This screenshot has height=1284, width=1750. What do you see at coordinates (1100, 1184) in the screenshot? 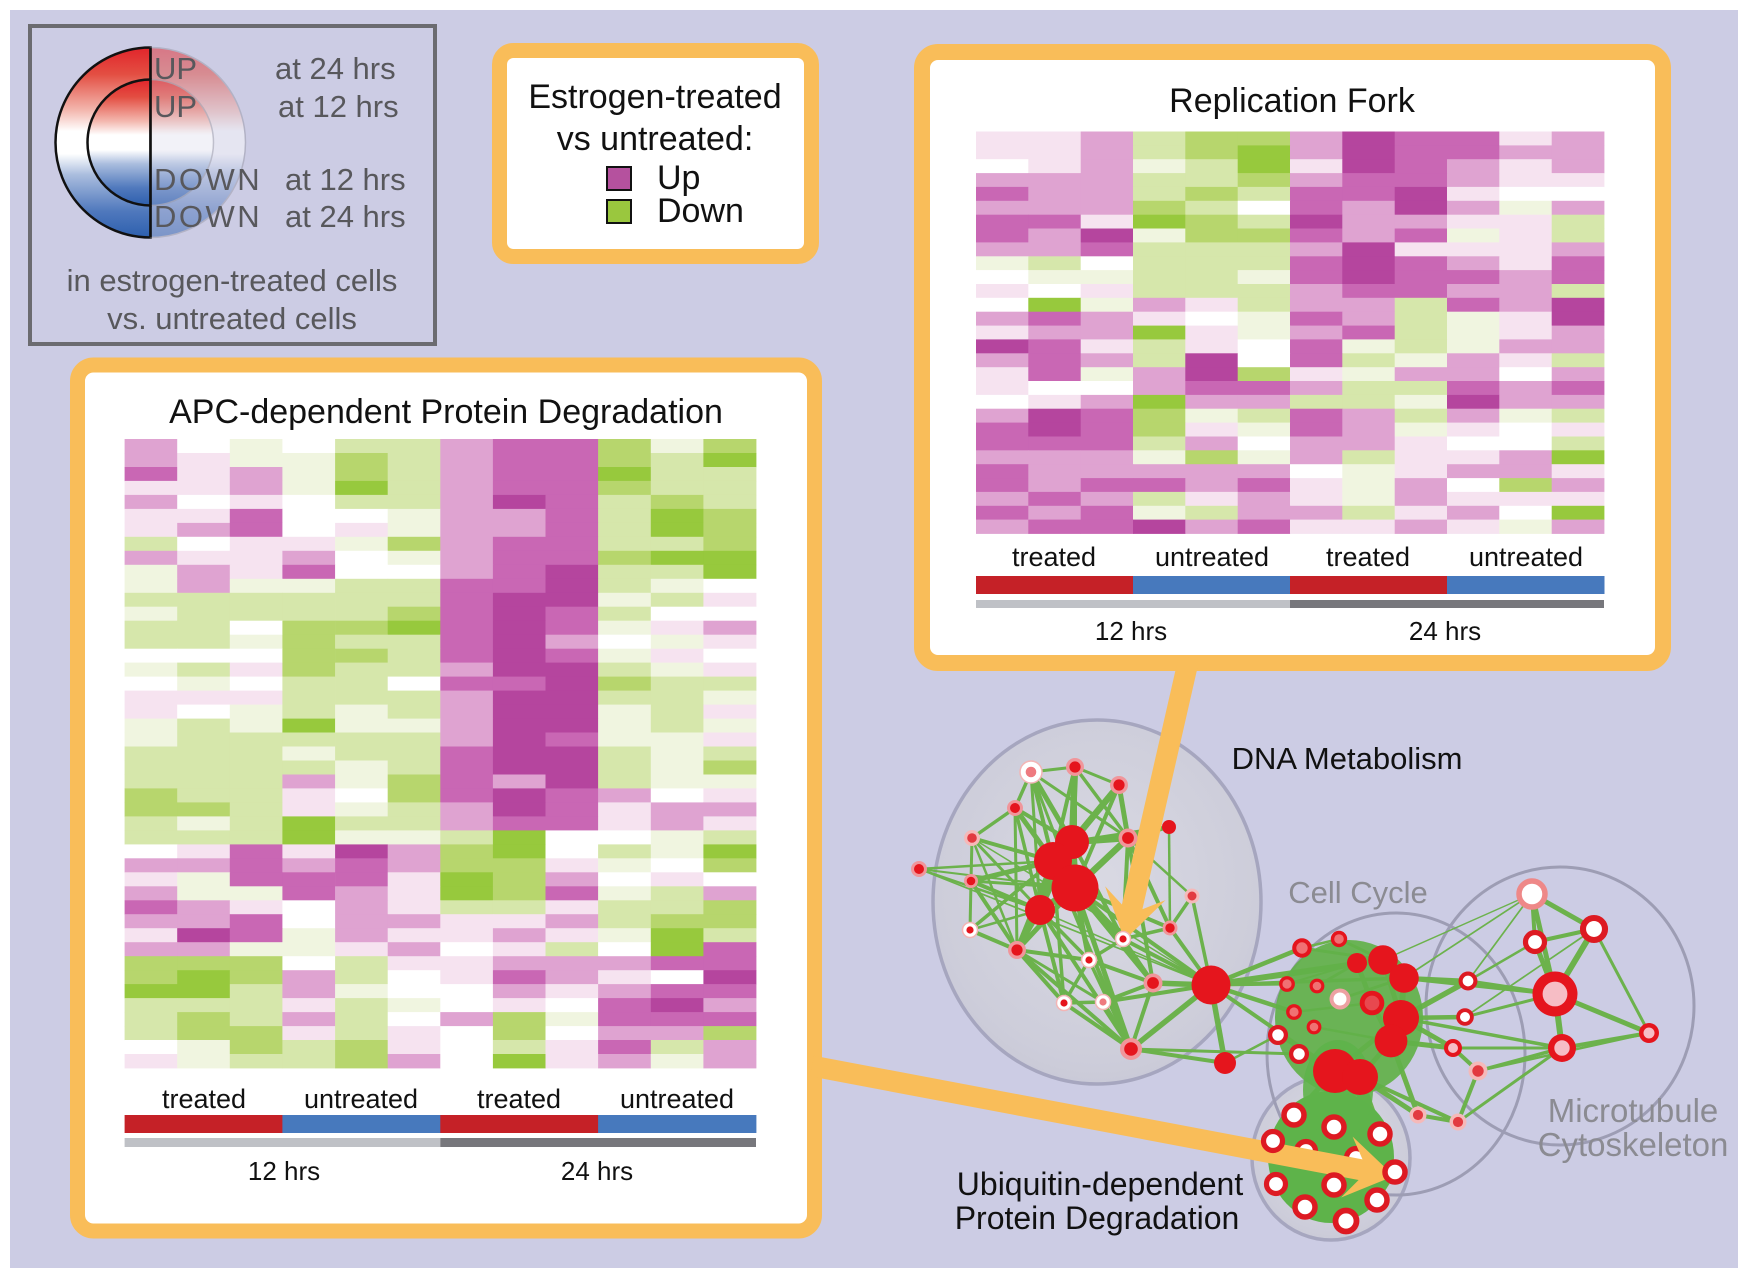
I see `svg-text: Ubiquitin-dependent` at bounding box center [1100, 1184].